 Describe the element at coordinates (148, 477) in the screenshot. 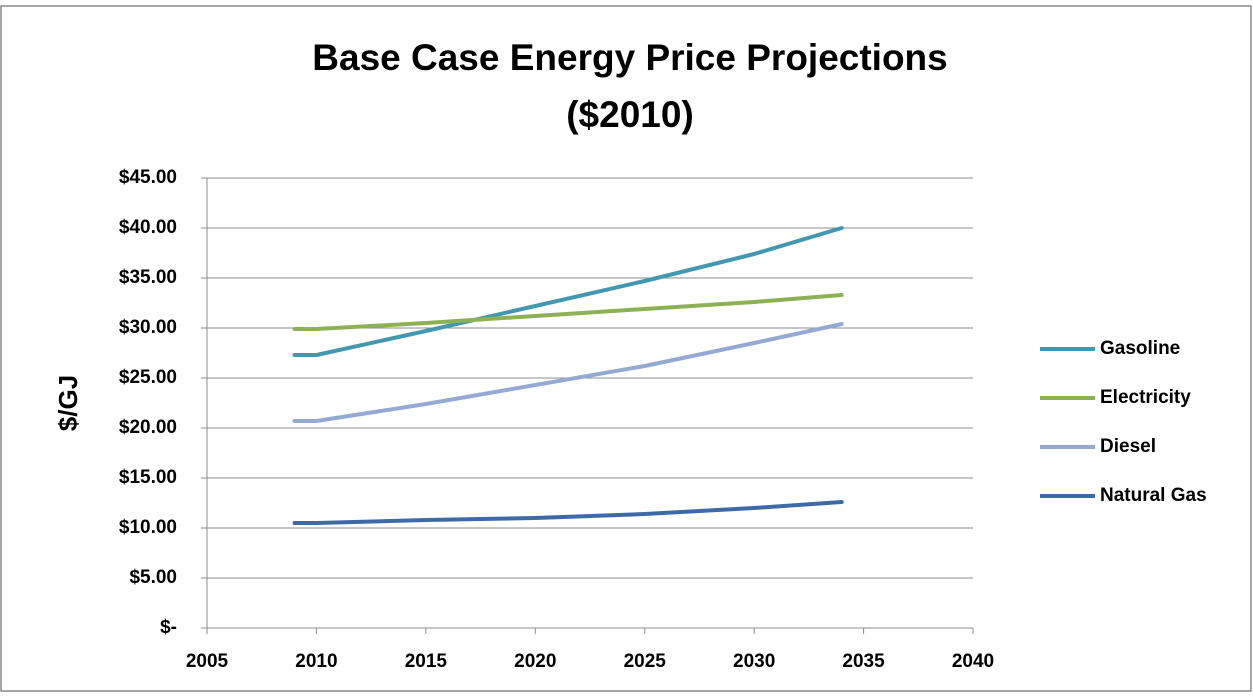

I see `y-tick-label: $15.00` at that location.